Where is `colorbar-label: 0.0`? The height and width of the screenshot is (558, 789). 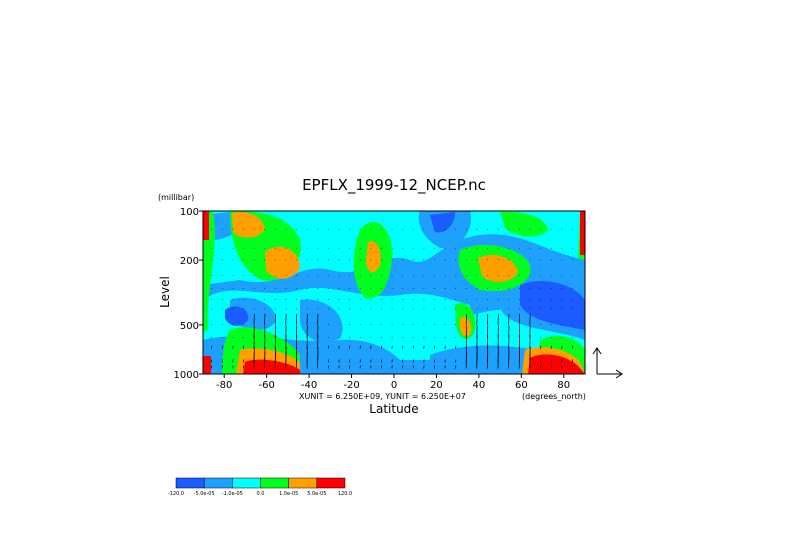
colorbar-label: 0.0 is located at coordinates (261, 494).